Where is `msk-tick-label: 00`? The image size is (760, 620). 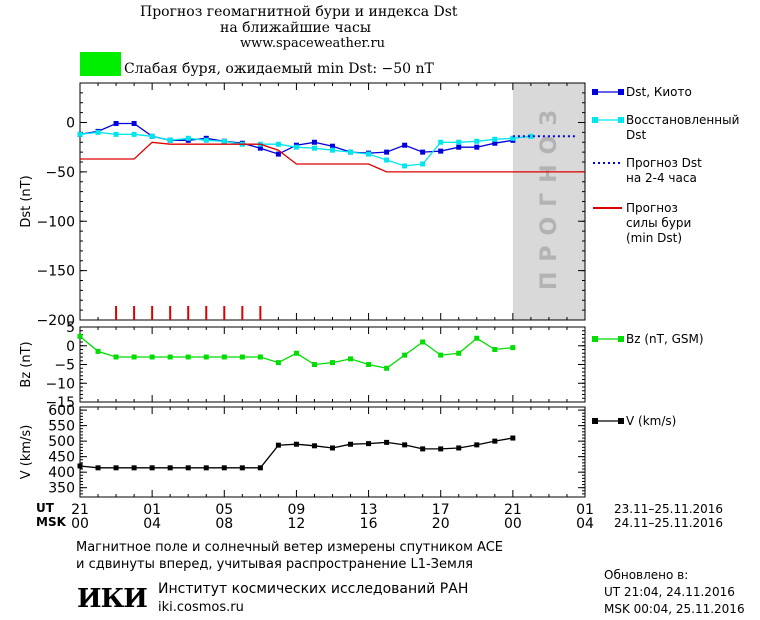
msk-tick-label: 00 is located at coordinates (513, 524).